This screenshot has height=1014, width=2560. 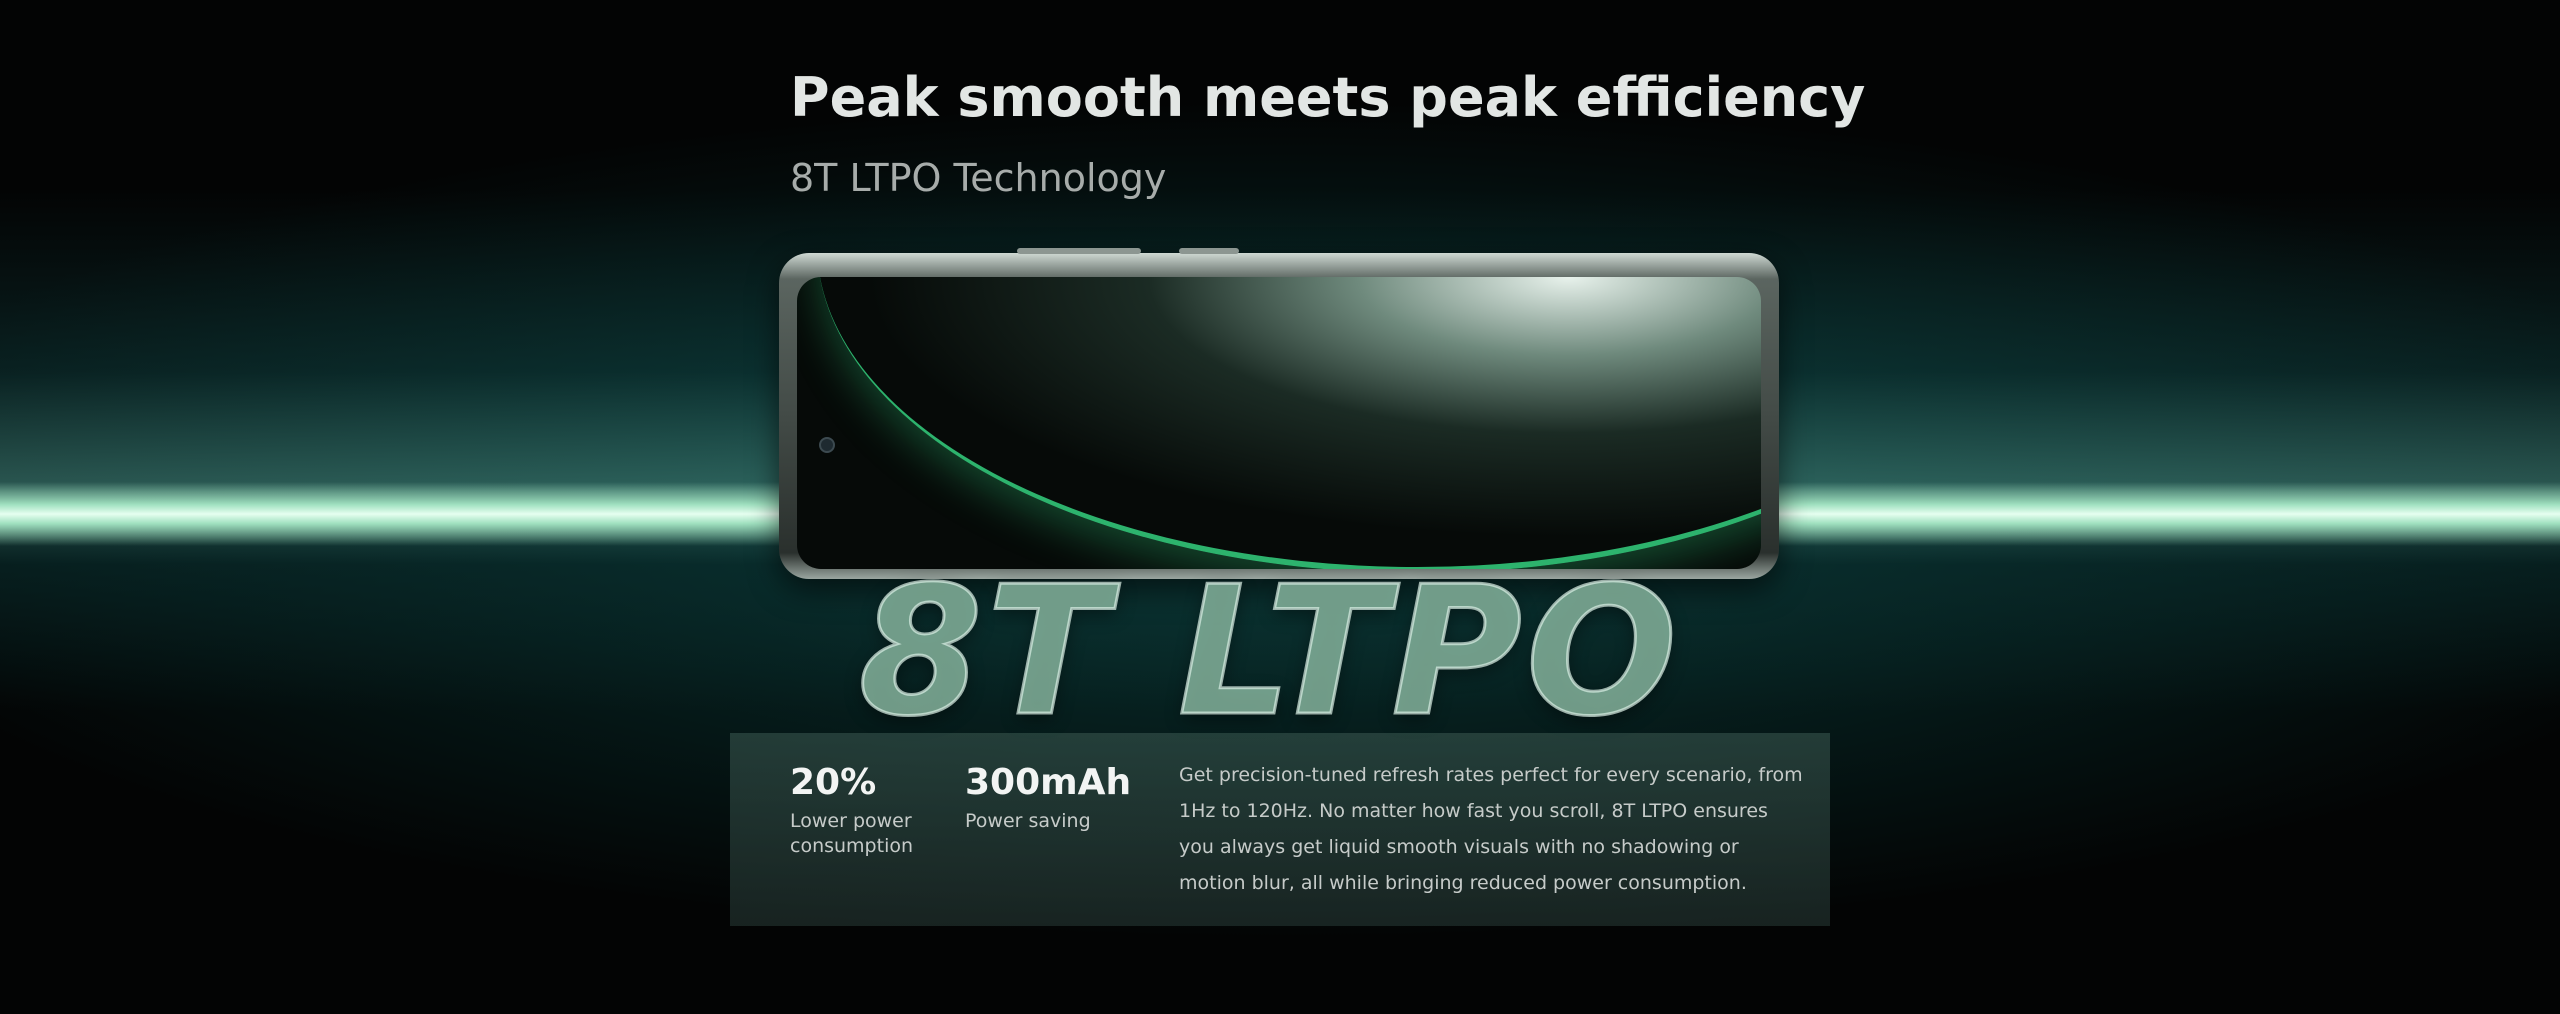 I want to click on stat: 20% Lower power consumption, so click(x=855, y=810).